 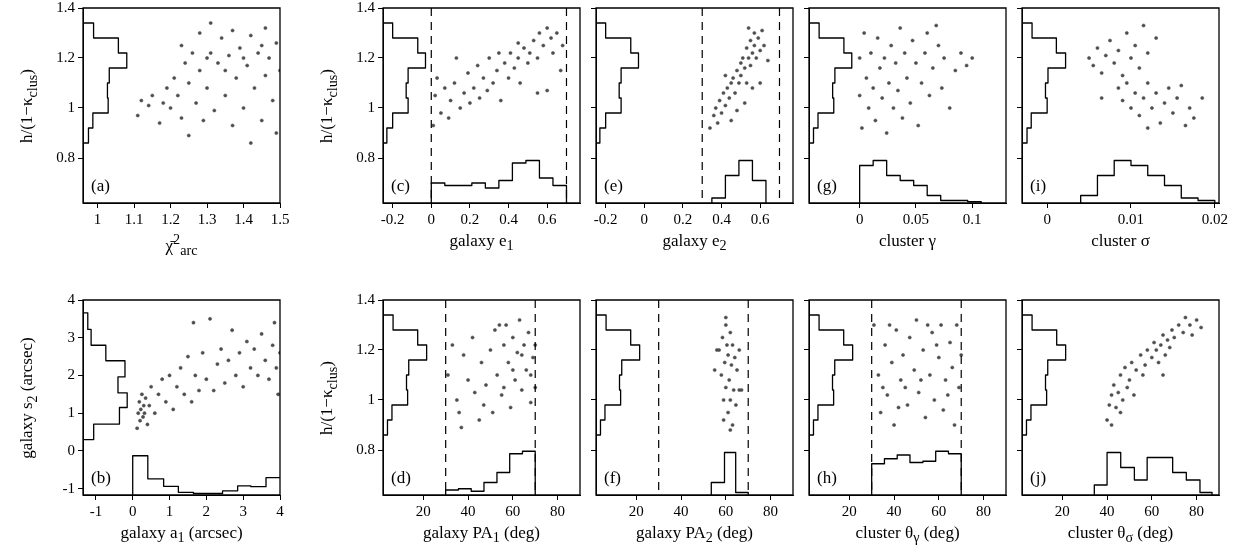 I want to click on x-axis-title: galaxy e$_{1}$, so click(x=481, y=243).